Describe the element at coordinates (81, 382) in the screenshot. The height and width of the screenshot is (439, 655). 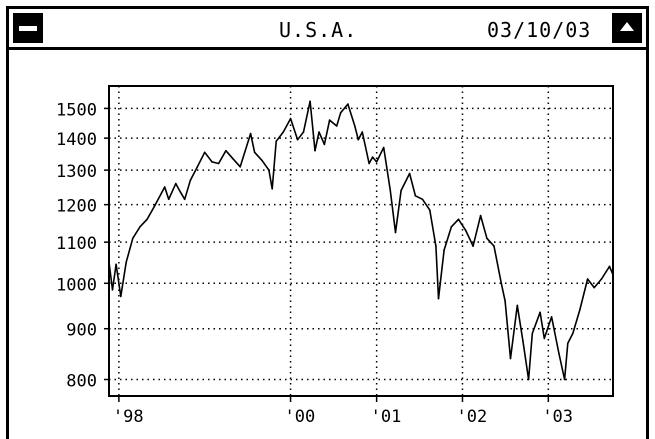
I see `y-tick-label: 800` at that location.